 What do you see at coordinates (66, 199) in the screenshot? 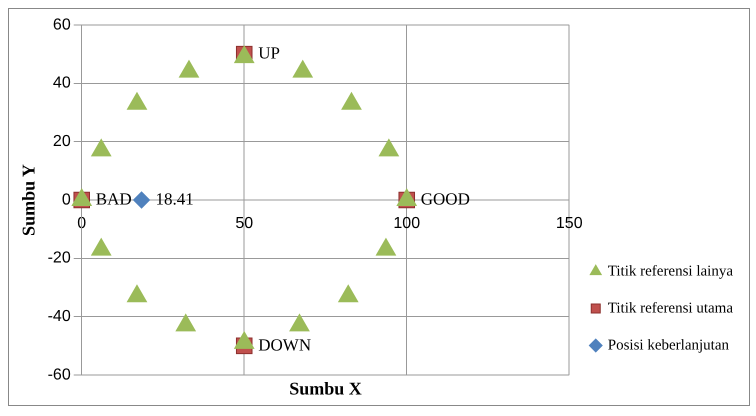
I see `y-tick-label: 0` at bounding box center [66, 199].